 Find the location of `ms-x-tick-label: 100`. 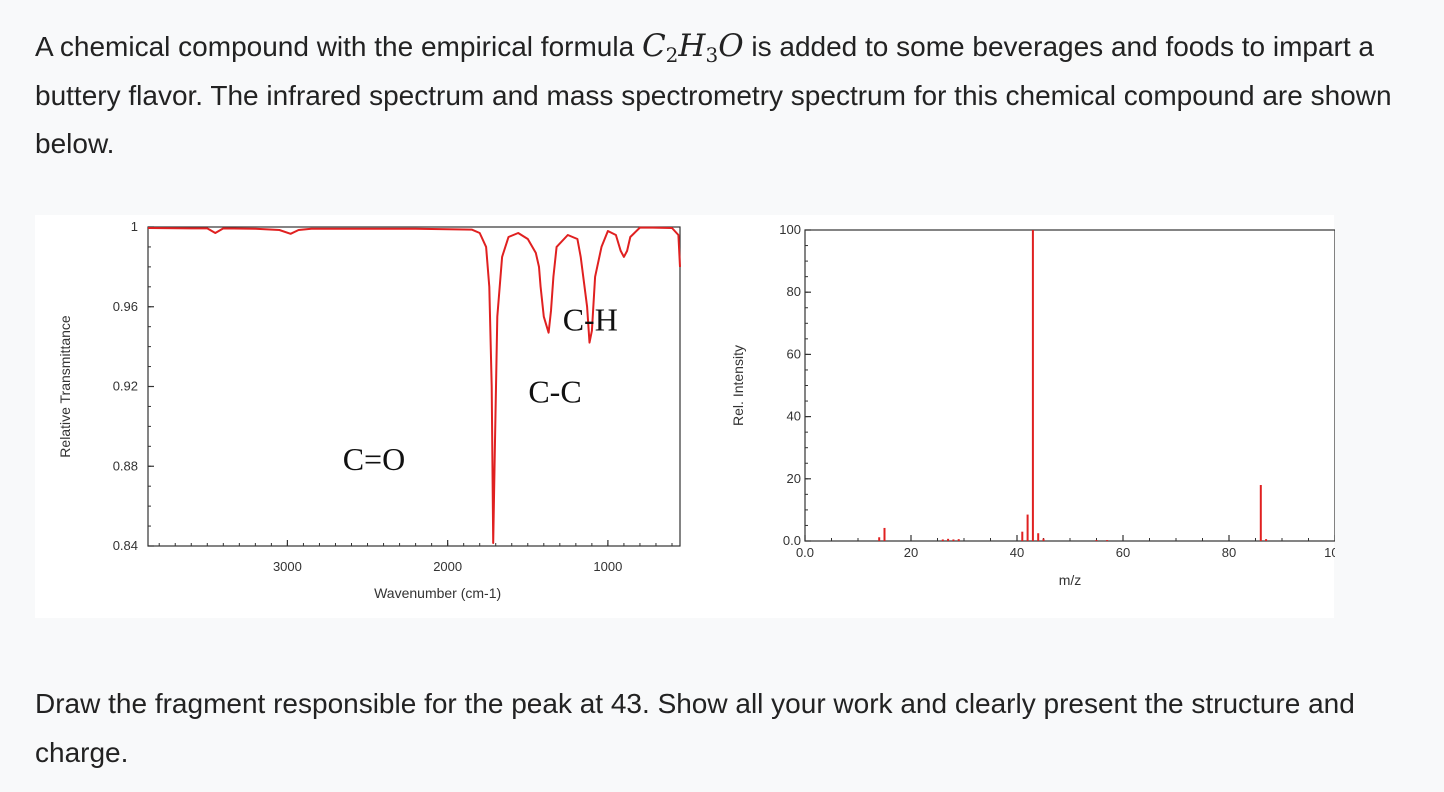

ms-x-tick-label: 100 is located at coordinates (1329, 552).